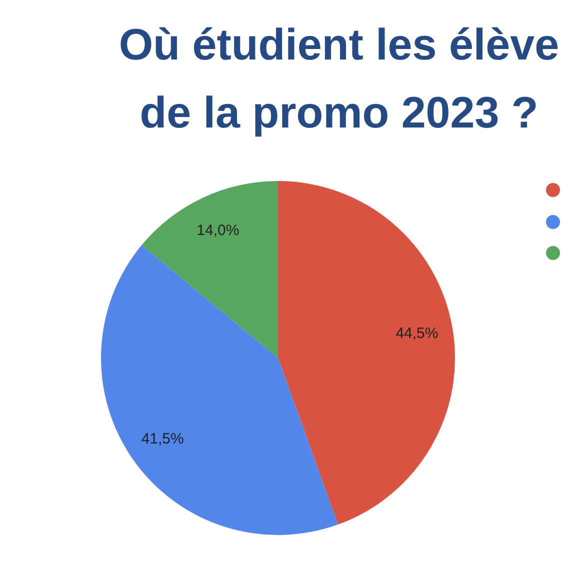  Describe the element at coordinates (218, 230) in the screenshot. I see `data-label: 14,0%` at that location.